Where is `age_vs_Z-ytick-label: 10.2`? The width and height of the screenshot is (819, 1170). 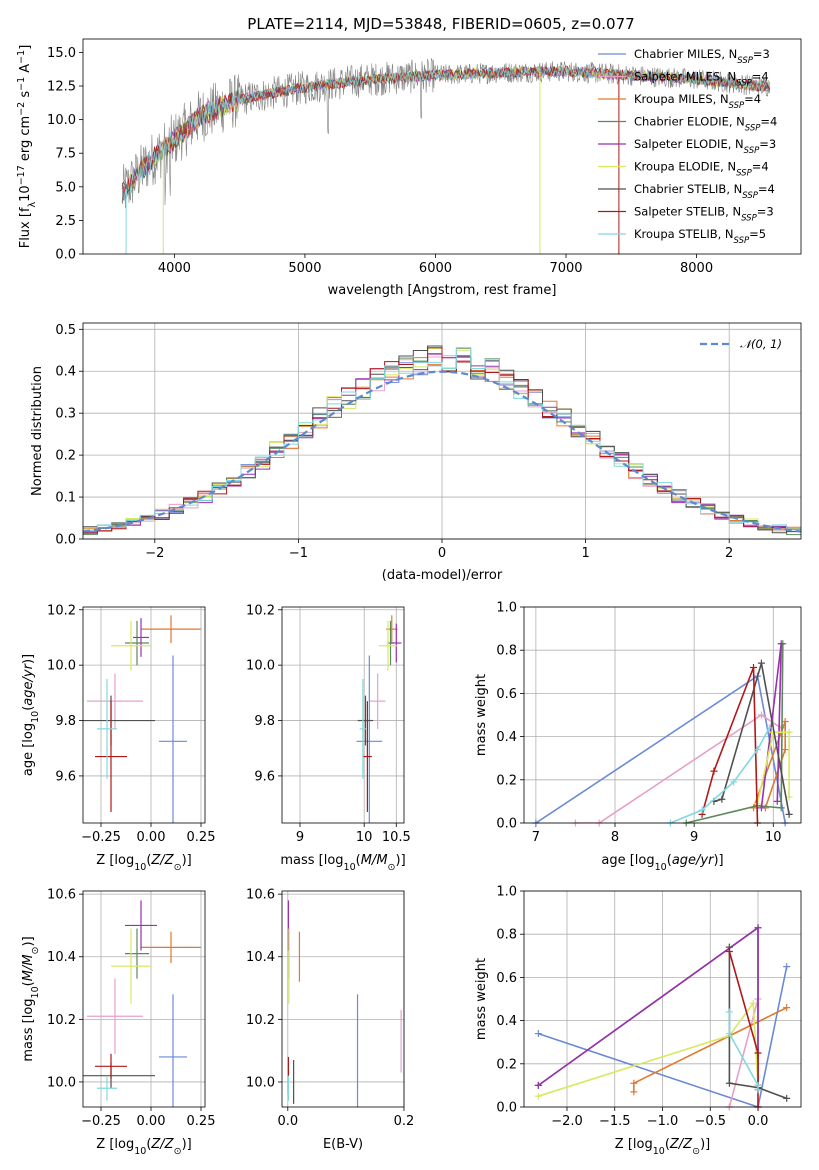 age_vs_Z-ytick-label: 10.2 is located at coordinates (61, 610).